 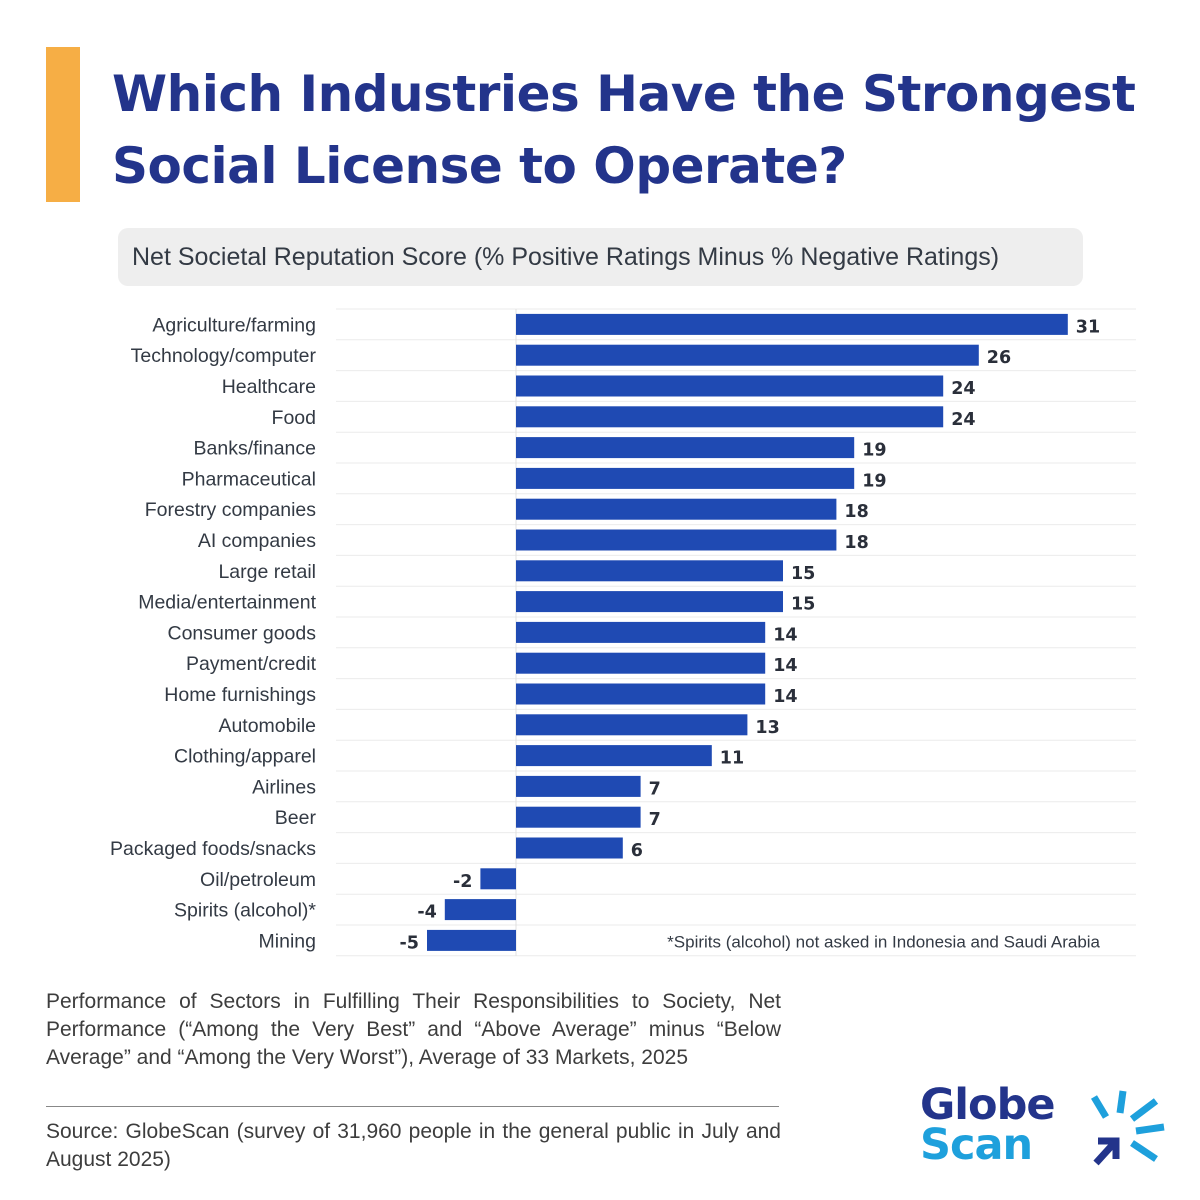 I want to click on title-line-2: Social License to Operate?, so click(x=479, y=166).